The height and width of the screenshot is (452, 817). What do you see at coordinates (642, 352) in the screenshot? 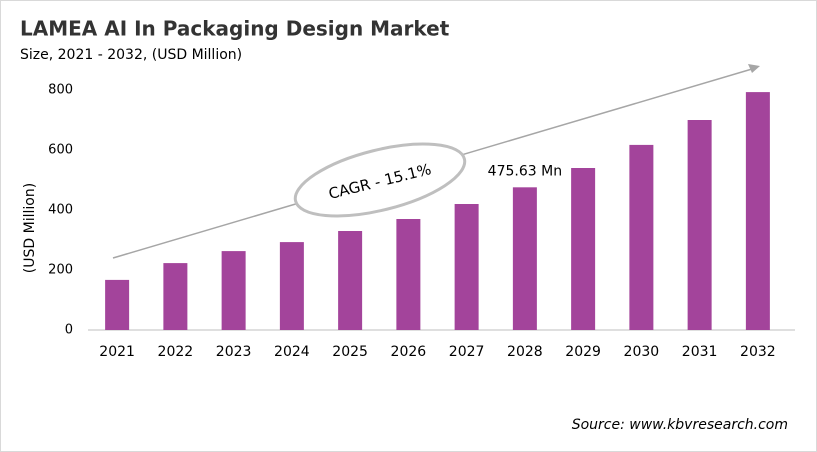
I see `x-tick-label: 2030` at bounding box center [642, 352].